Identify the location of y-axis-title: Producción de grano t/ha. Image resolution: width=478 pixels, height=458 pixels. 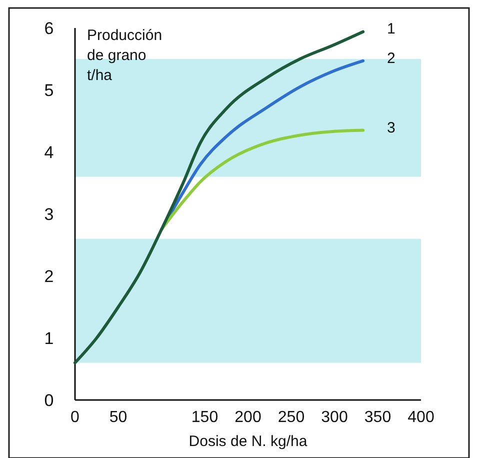
(124, 55).